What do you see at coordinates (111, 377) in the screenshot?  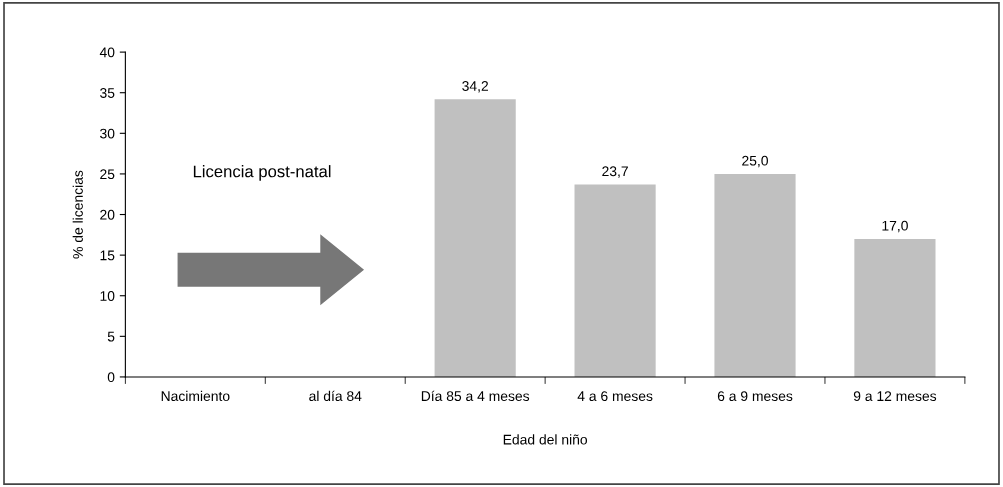 I see `y-tick-label: 0` at bounding box center [111, 377].